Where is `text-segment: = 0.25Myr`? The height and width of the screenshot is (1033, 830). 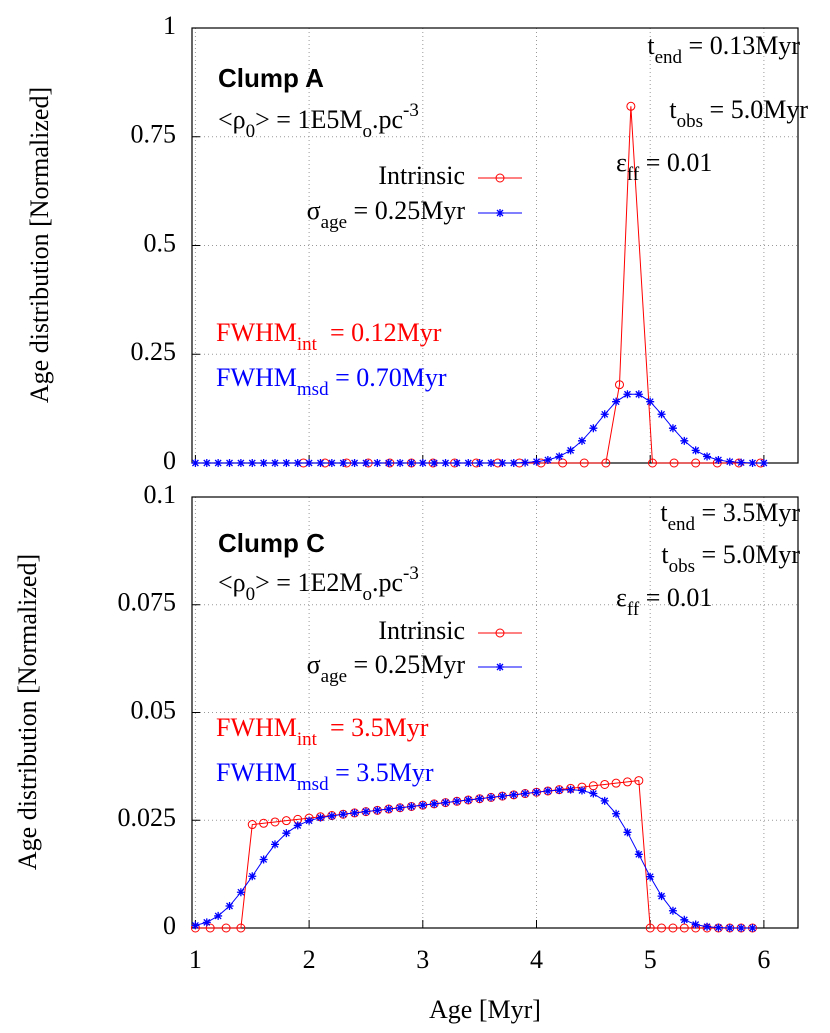 text-segment: = 0.25Myr is located at coordinates (406, 210).